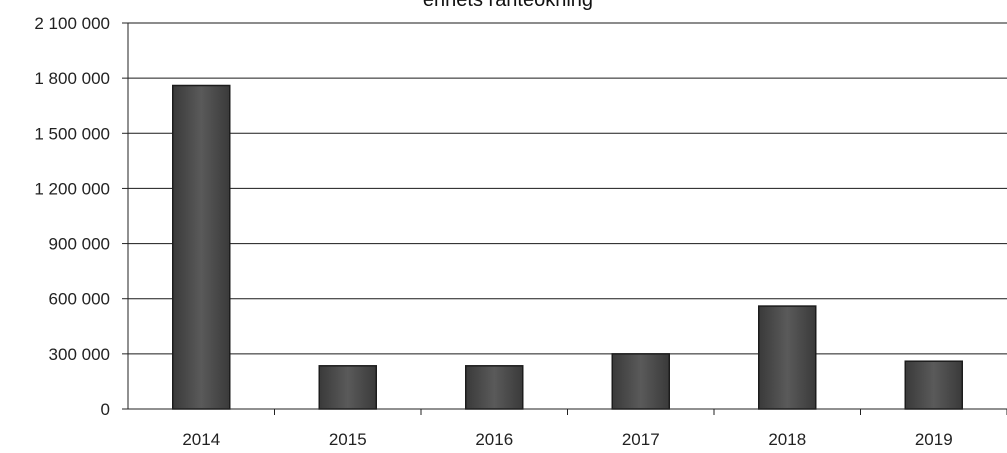  Describe the element at coordinates (494, 439) in the screenshot. I see `x-tick-label: 2016` at that location.